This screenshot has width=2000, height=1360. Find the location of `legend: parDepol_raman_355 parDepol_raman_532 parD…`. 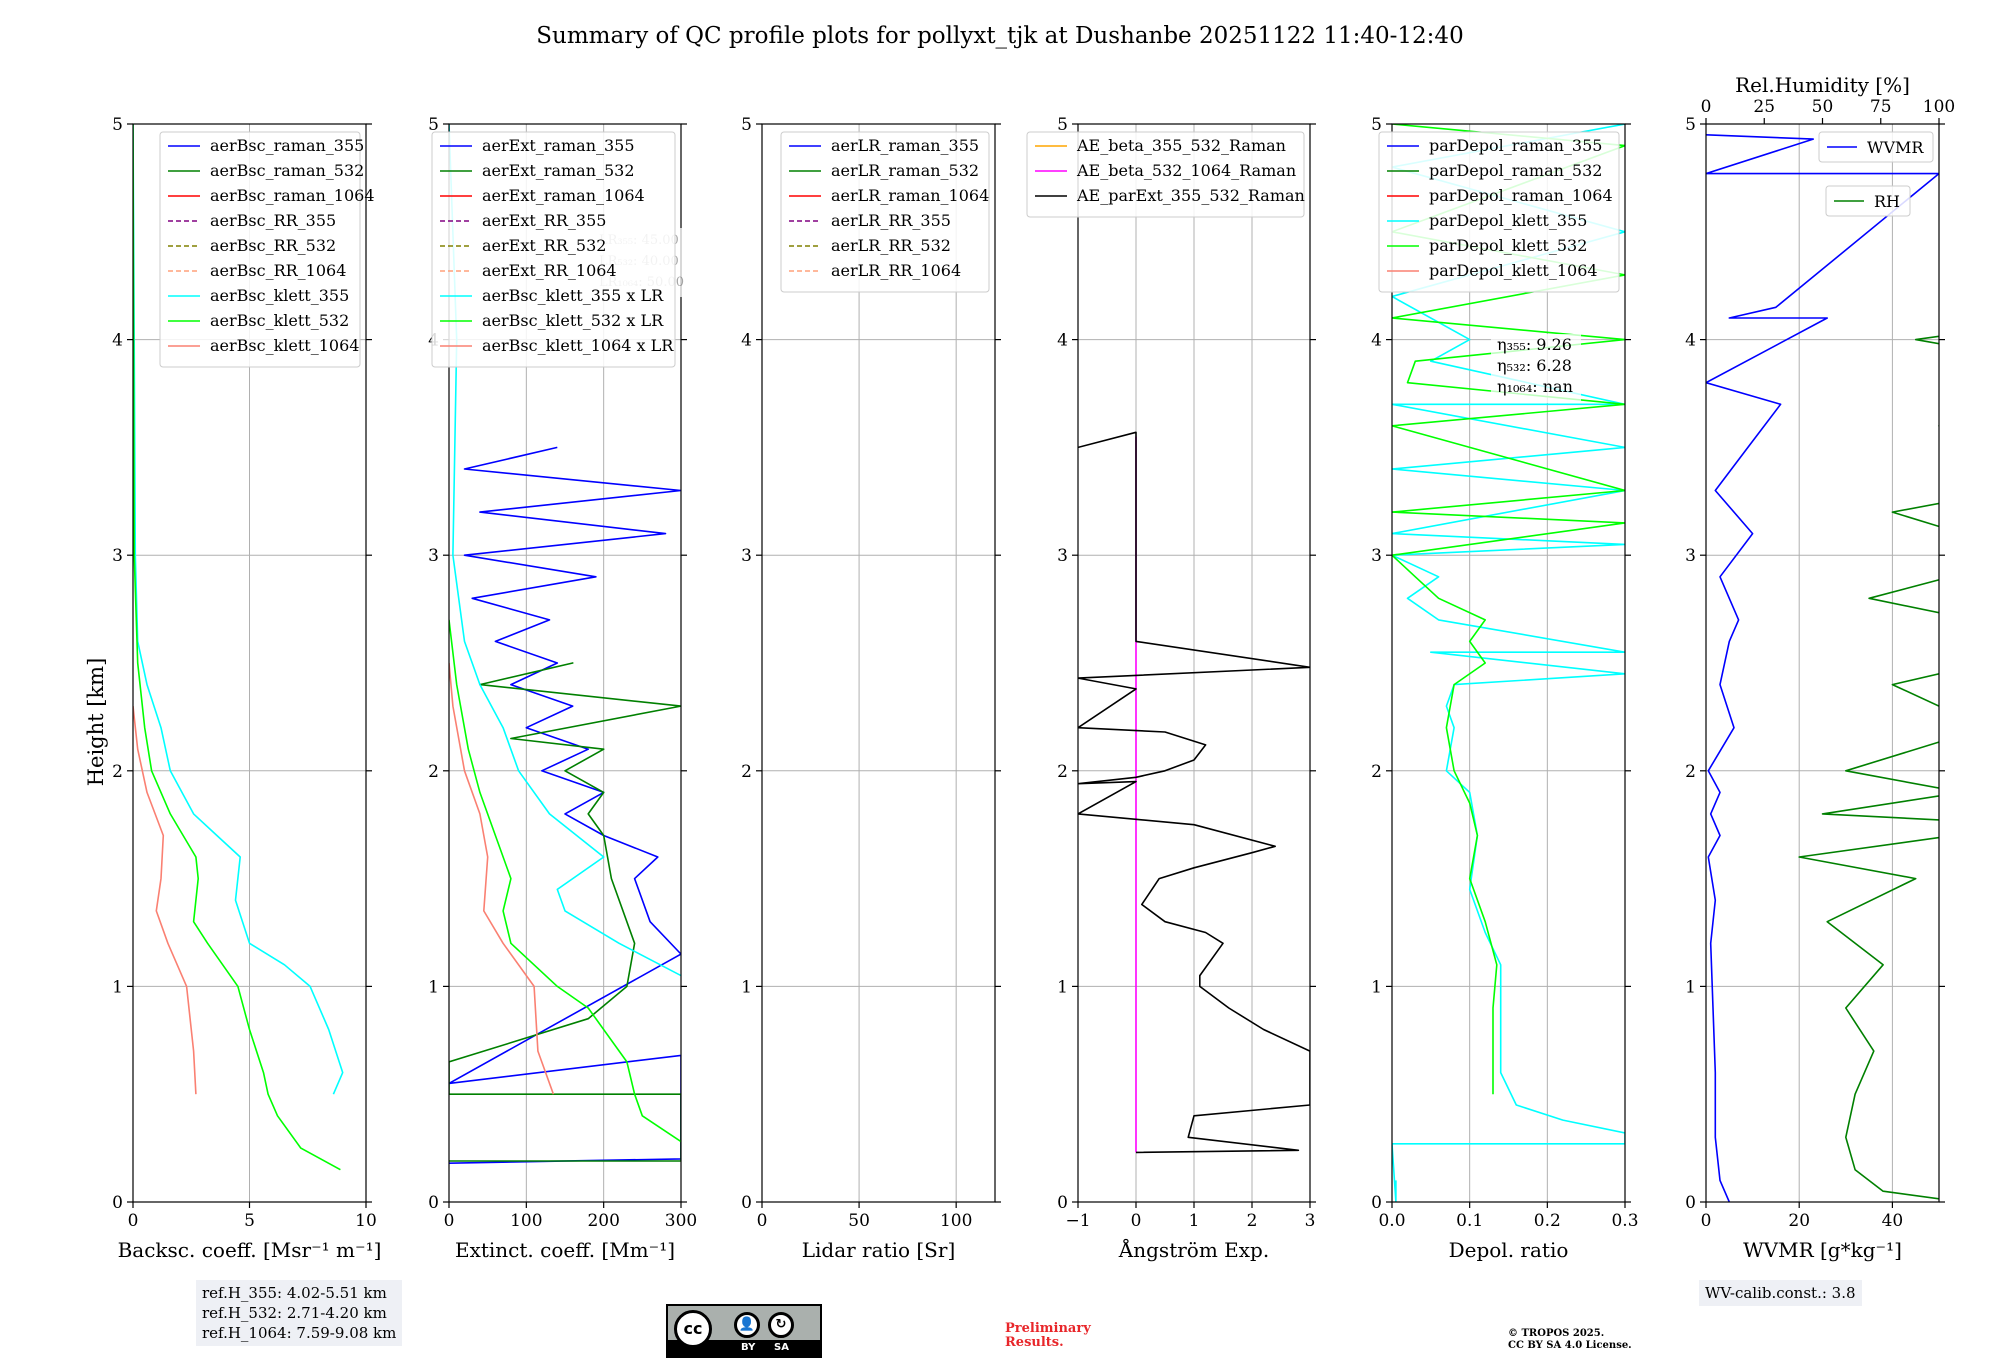

legend: parDepol_raman_355 parDepol_raman_532 parD… is located at coordinates (1499, 212).